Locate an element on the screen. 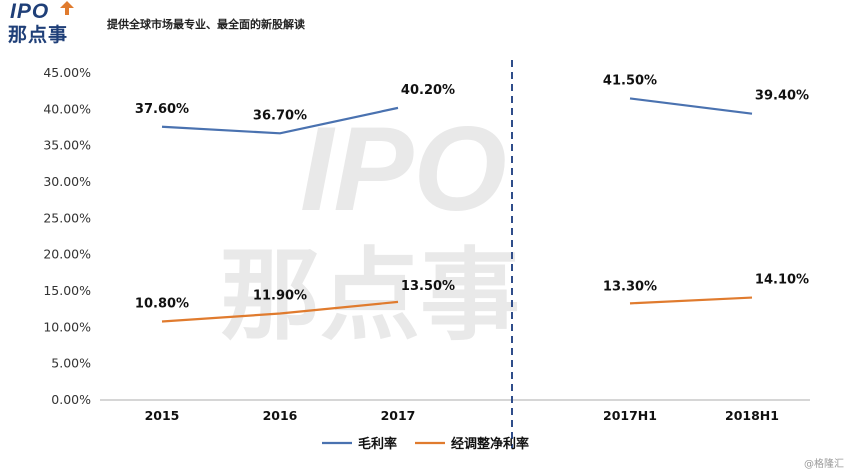 This screenshot has height=473, width=850. y-tick-label: 10.00% is located at coordinates (67, 326).